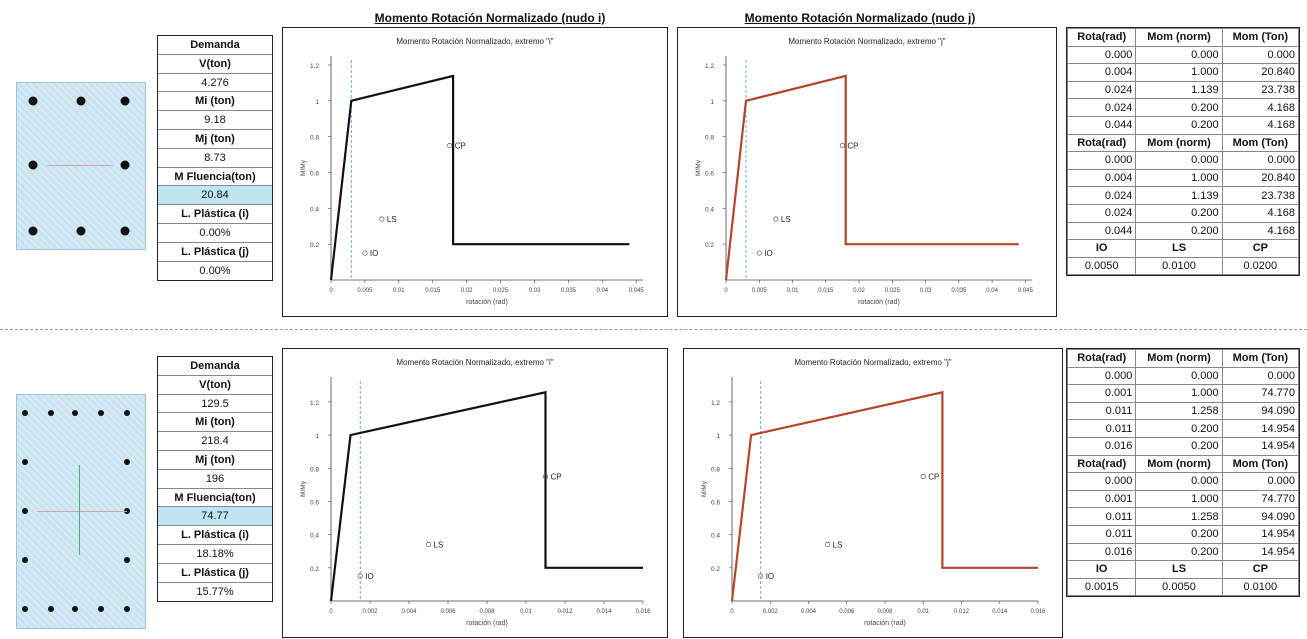  What do you see at coordinates (1179, 266) in the screenshot?
I see `limit-value: 0.0100` at bounding box center [1179, 266].